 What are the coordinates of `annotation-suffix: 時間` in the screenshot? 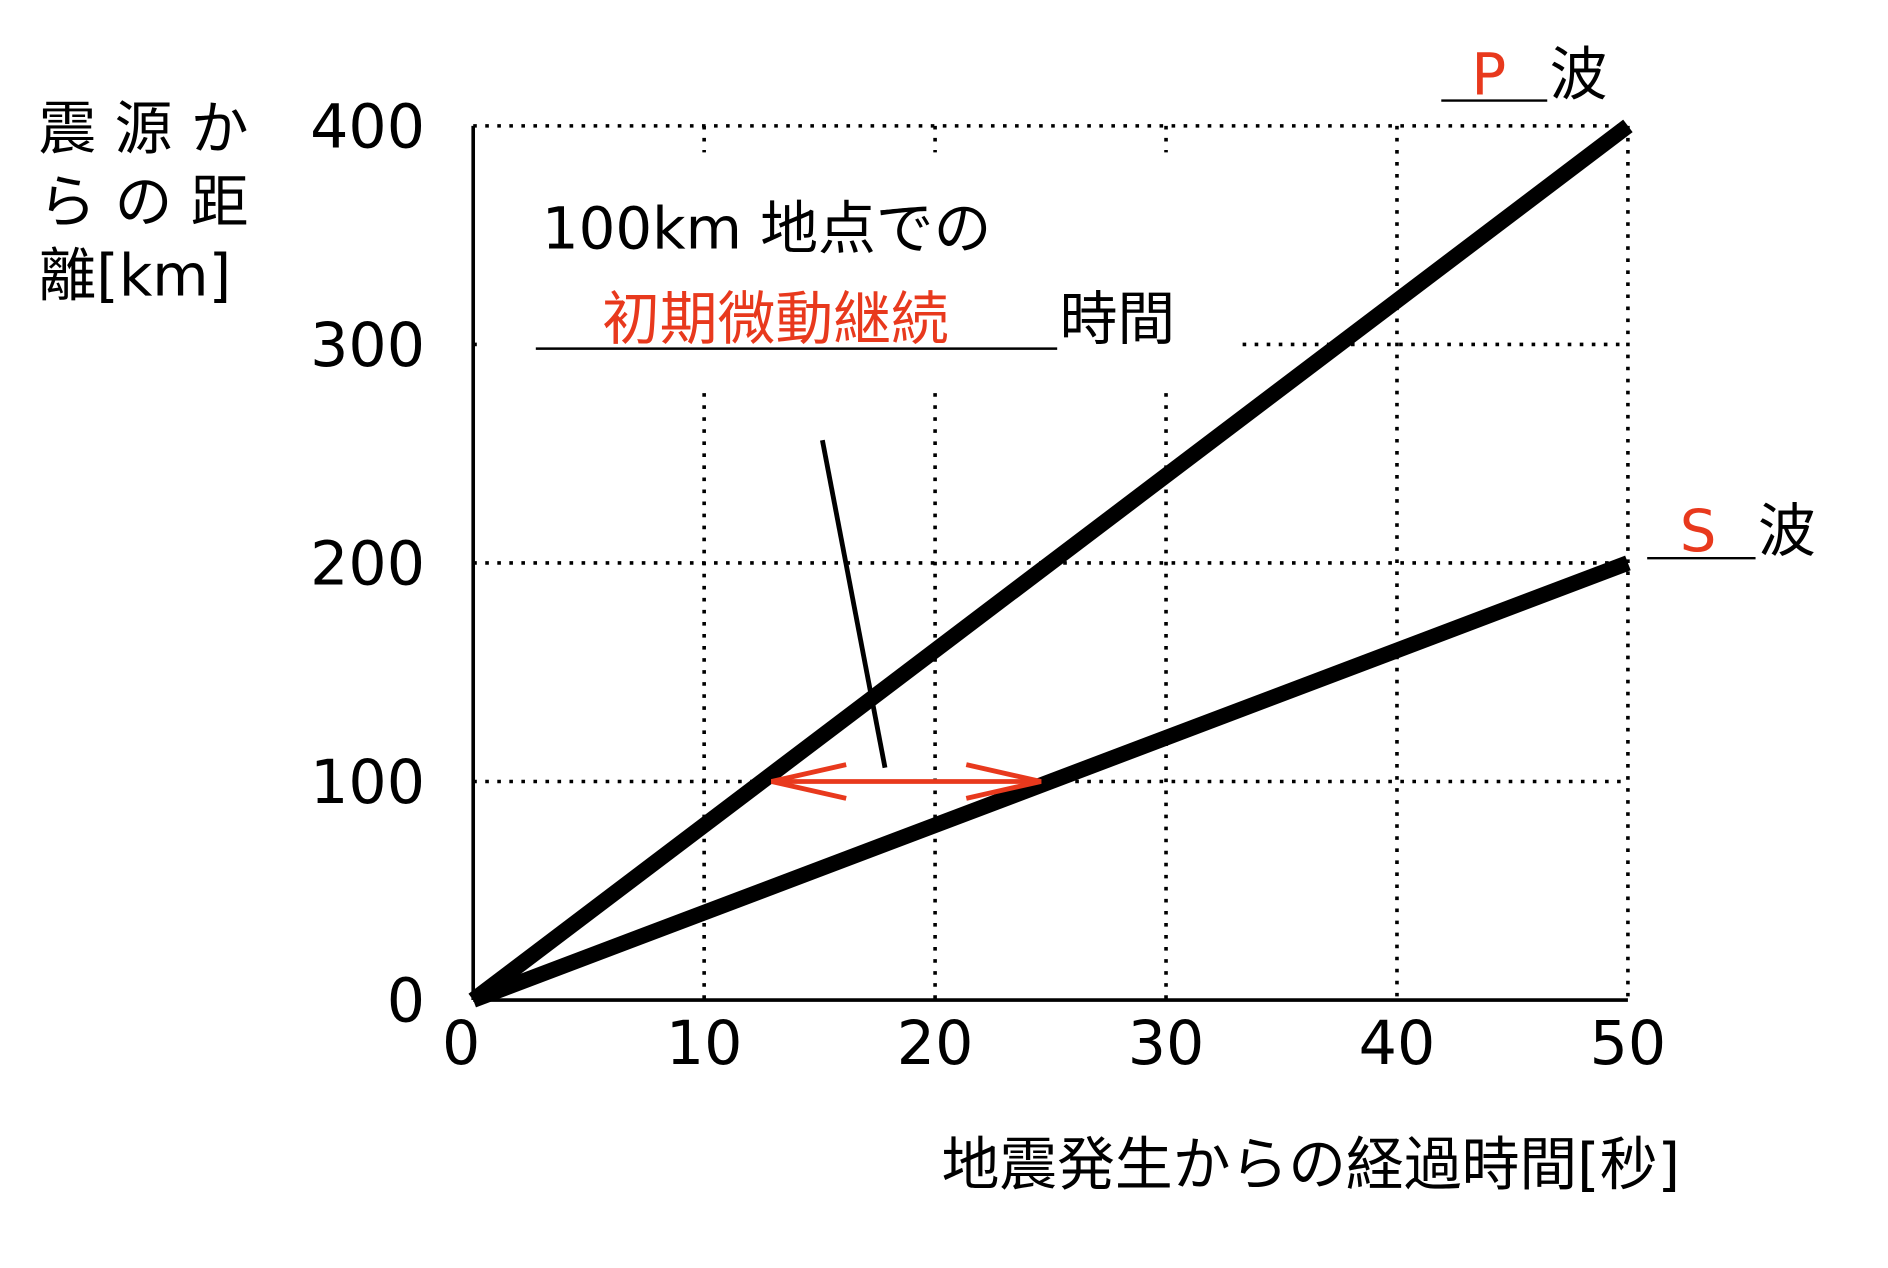 It's located at (1118, 319).